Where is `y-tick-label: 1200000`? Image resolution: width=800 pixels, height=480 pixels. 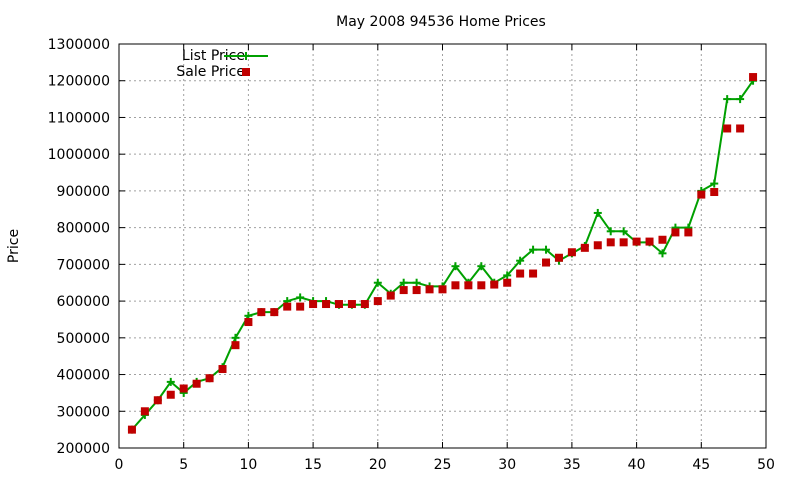
y-tick-label: 1200000 is located at coordinates (79, 82).